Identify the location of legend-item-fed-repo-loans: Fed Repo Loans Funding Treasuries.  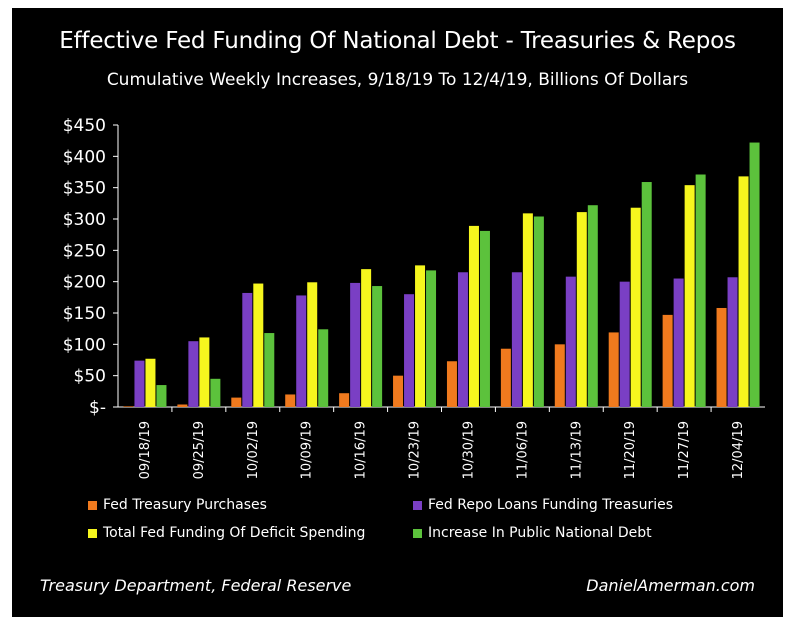
(543, 505).